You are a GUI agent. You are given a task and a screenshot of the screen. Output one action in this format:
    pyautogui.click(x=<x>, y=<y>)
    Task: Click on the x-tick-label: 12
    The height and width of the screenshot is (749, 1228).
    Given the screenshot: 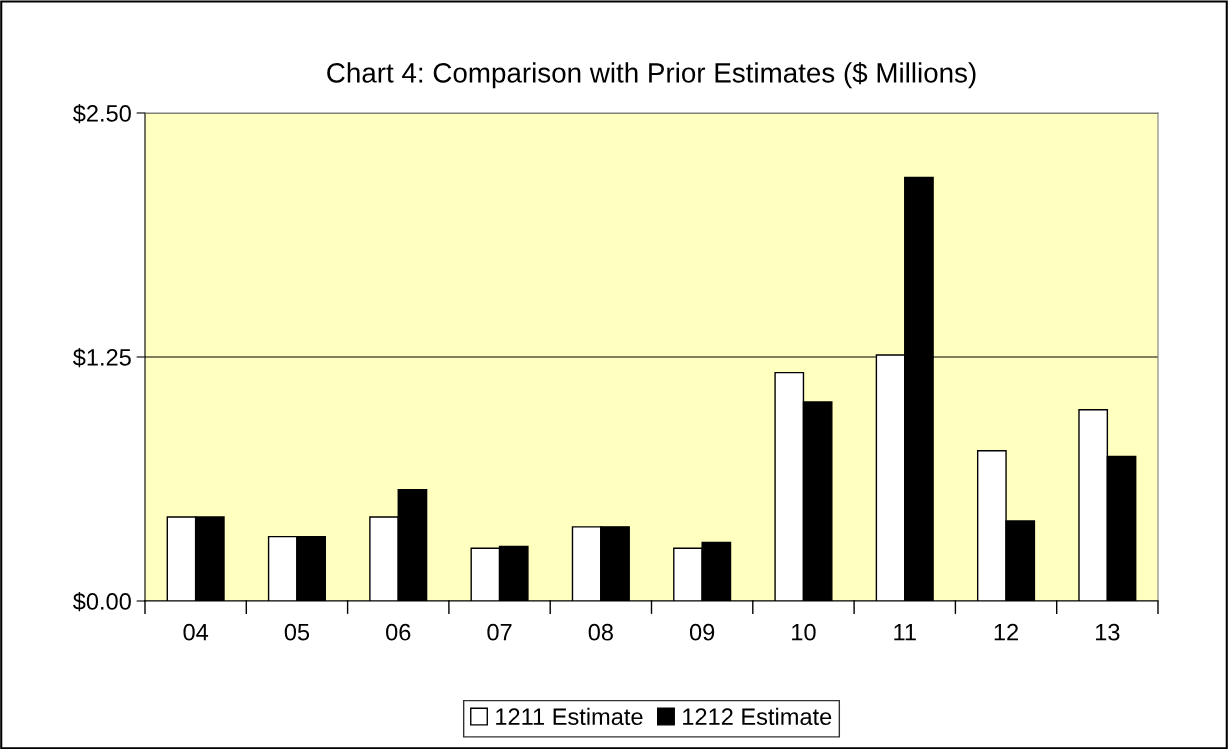 What is the action you would take?
    pyautogui.click(x=1006, y=632)
    